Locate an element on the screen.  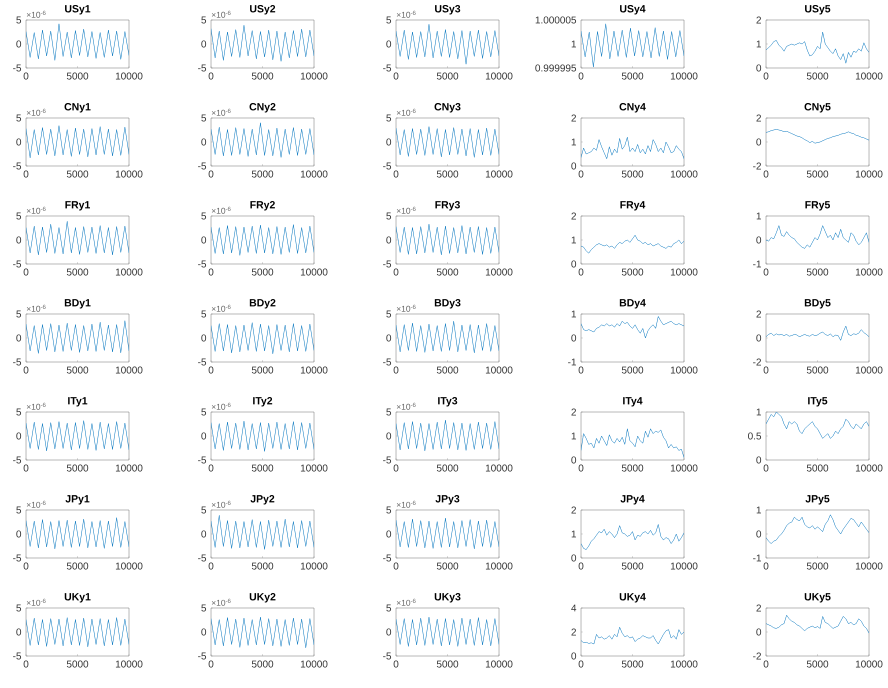
chart-title: JPy3 is located at coordinates (447, 500).